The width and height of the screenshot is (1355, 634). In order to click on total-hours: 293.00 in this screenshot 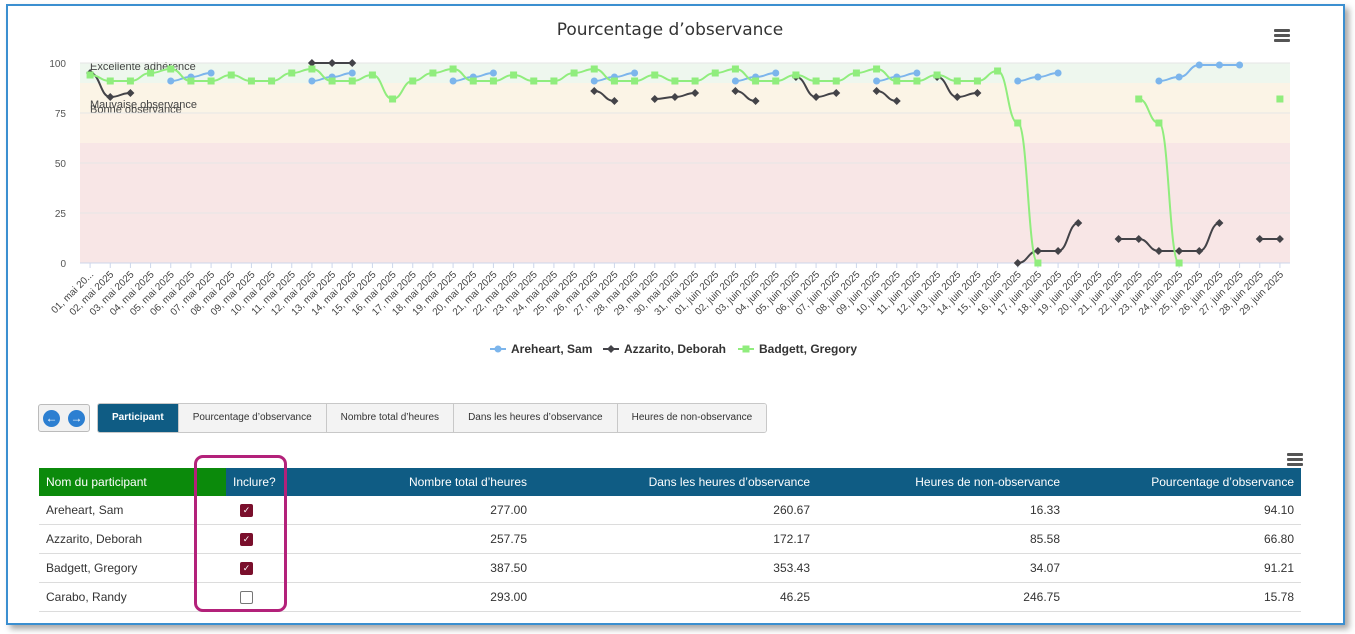, I will do `click(422, 597)`.